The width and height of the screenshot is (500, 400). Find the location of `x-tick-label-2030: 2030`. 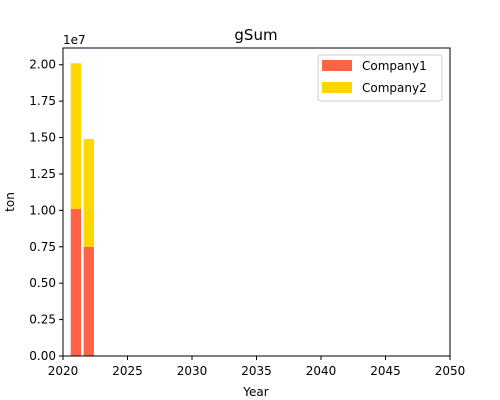

x-tick-label-2030: 2030 is located at coordinates (192, 371).